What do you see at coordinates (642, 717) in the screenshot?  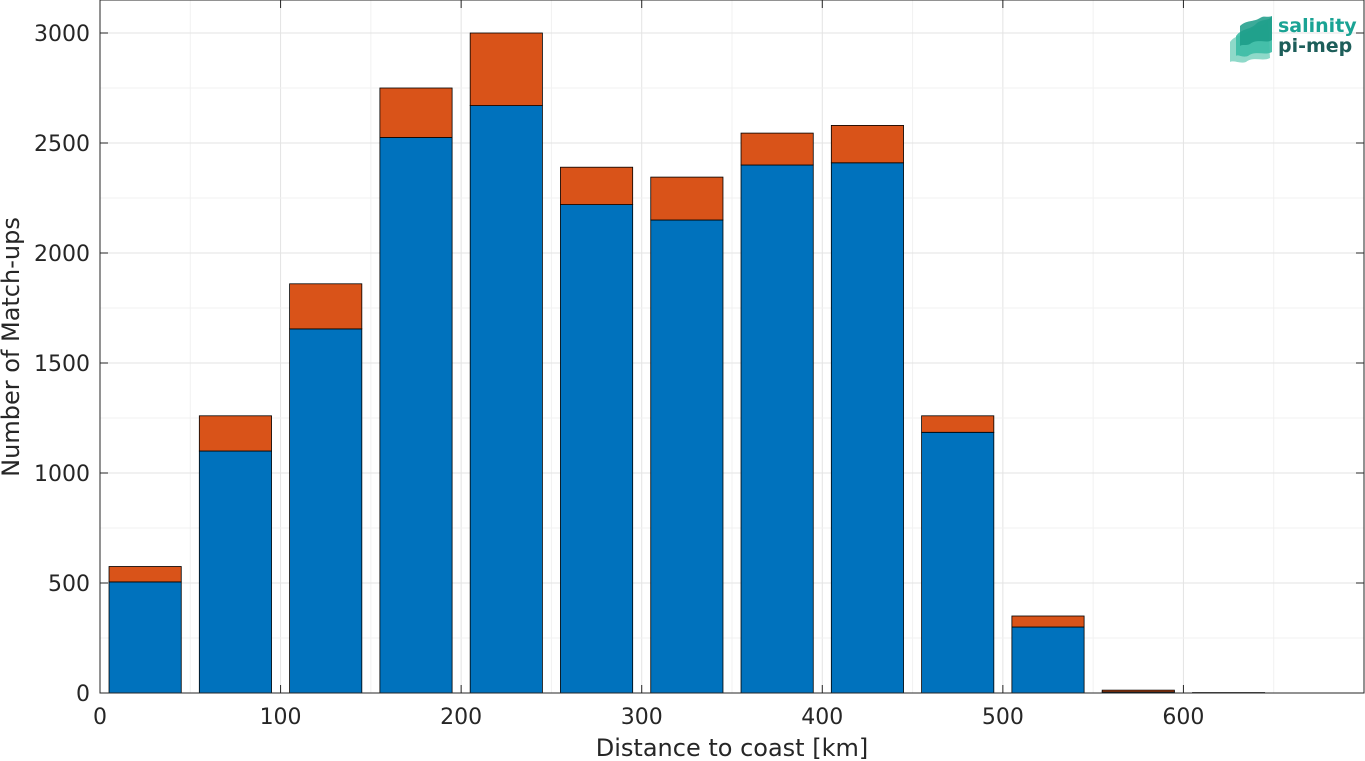 I see `x-tick-label: 300` at bounding box center [642, 717].